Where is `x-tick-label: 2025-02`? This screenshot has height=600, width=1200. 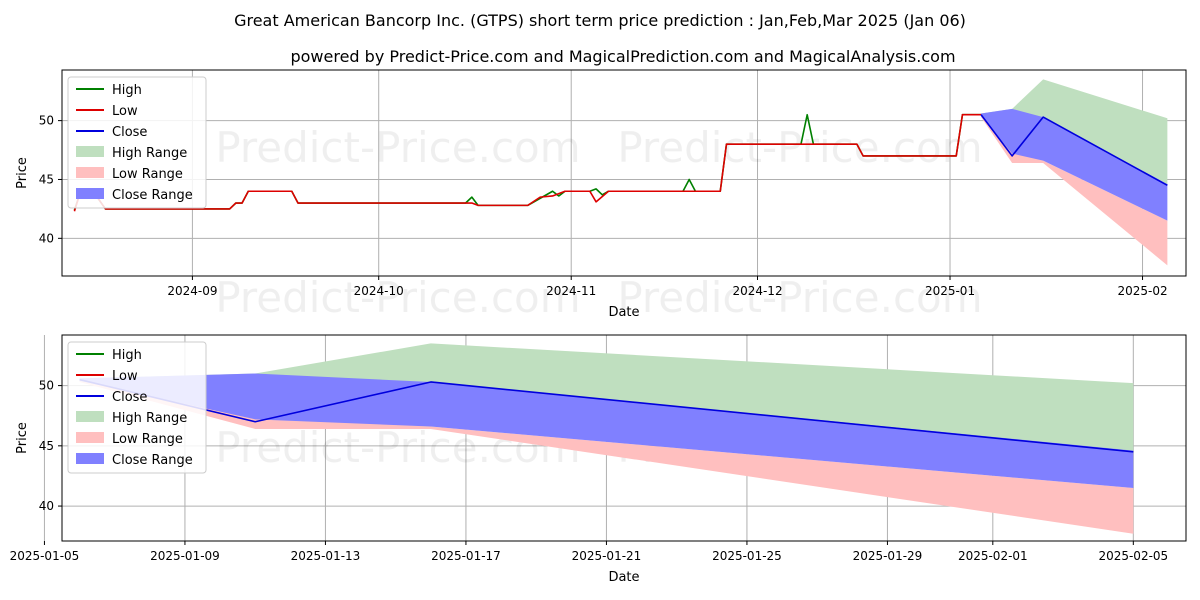 x-tick-label: 2025-02 is located at coordinates (1142, 291).